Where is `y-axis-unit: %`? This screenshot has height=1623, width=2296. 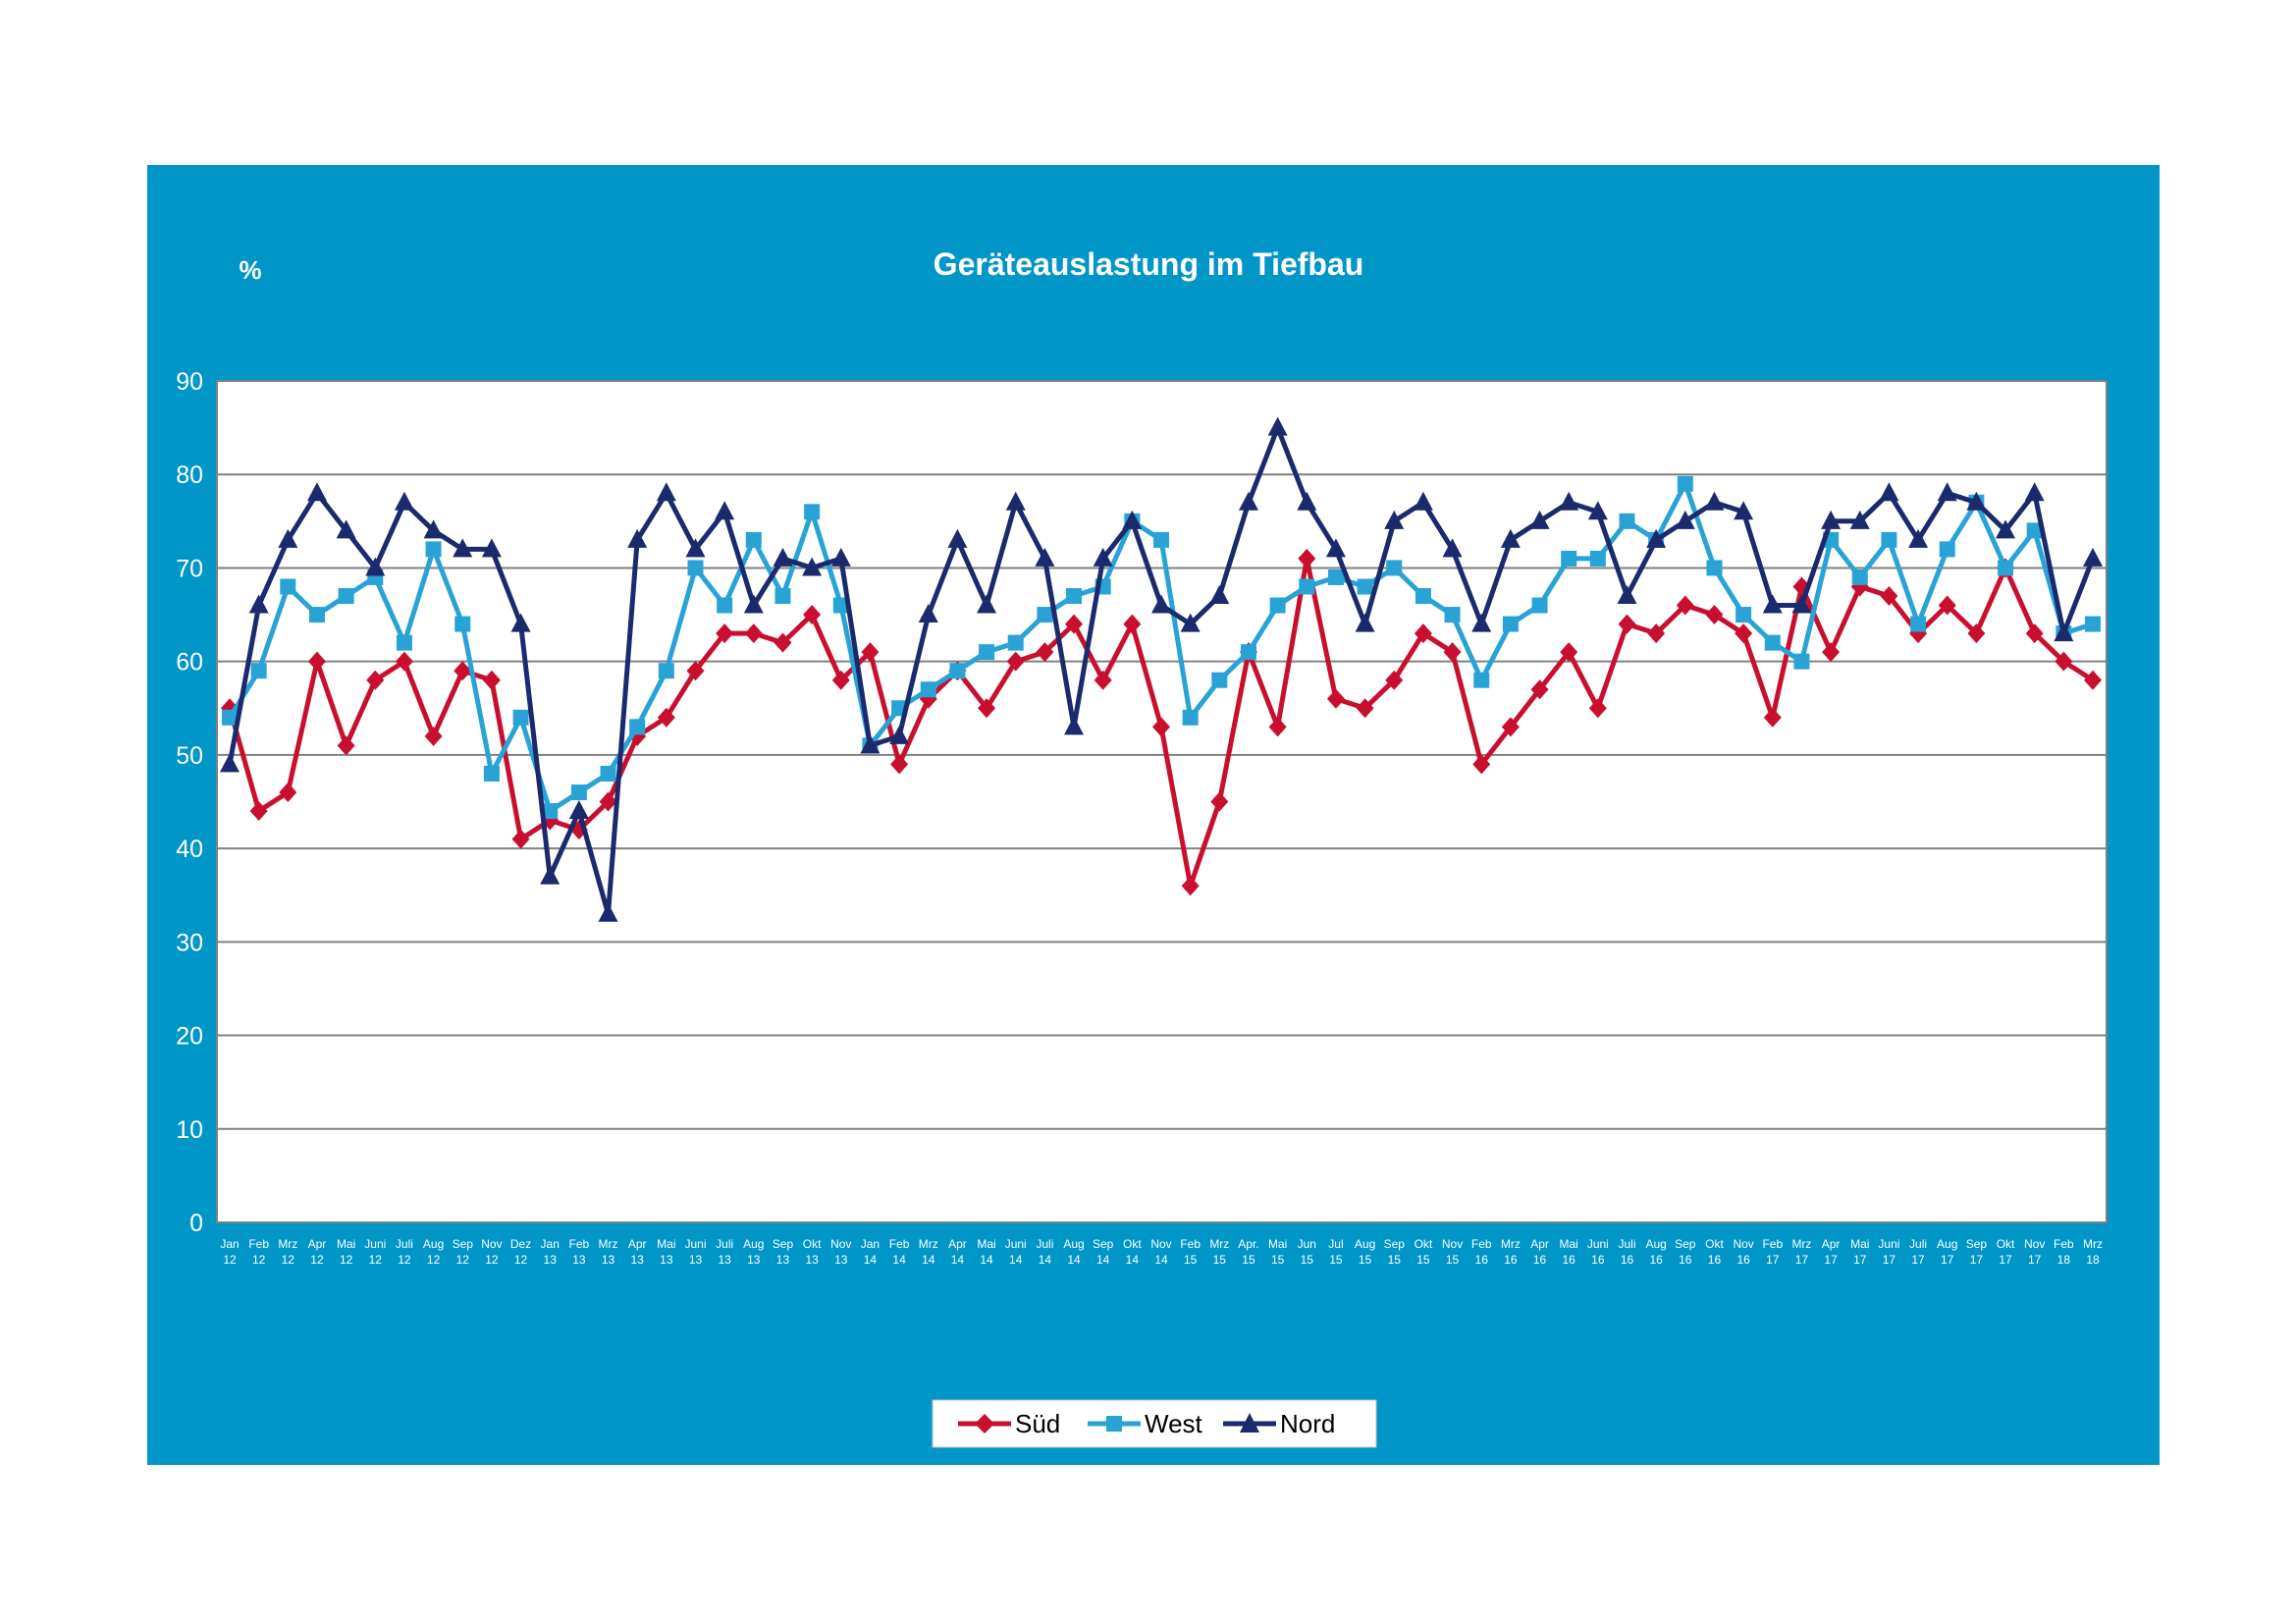
y-axis-unit: % is located at coordinates (250, 270).